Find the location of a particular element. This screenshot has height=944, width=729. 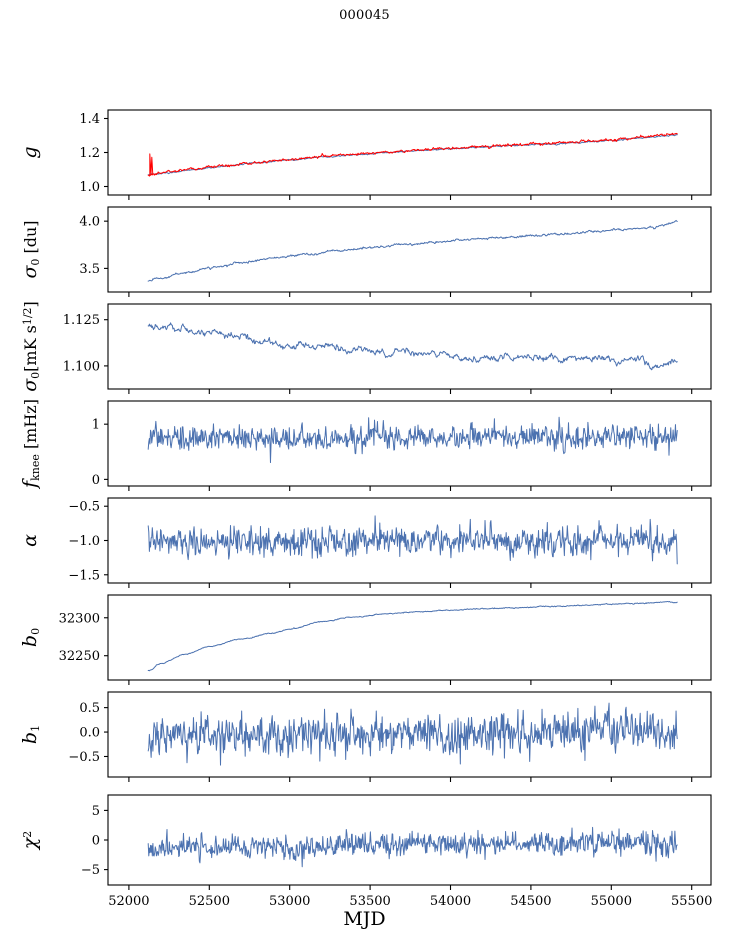

y-tick-label: −5 is located at coordinates (90, 870).